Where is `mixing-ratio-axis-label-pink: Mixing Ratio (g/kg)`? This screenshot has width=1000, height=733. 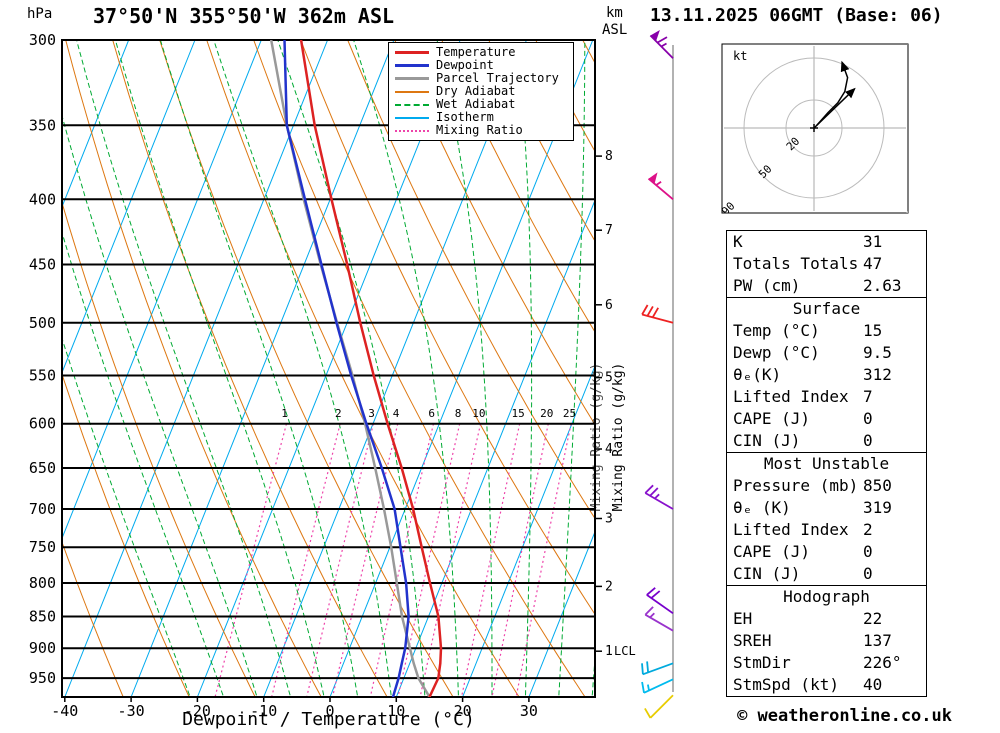 mixing-ratio-axis-label-pink: Mixing Ratio (g/kg) is located at coordinates (596, 437).